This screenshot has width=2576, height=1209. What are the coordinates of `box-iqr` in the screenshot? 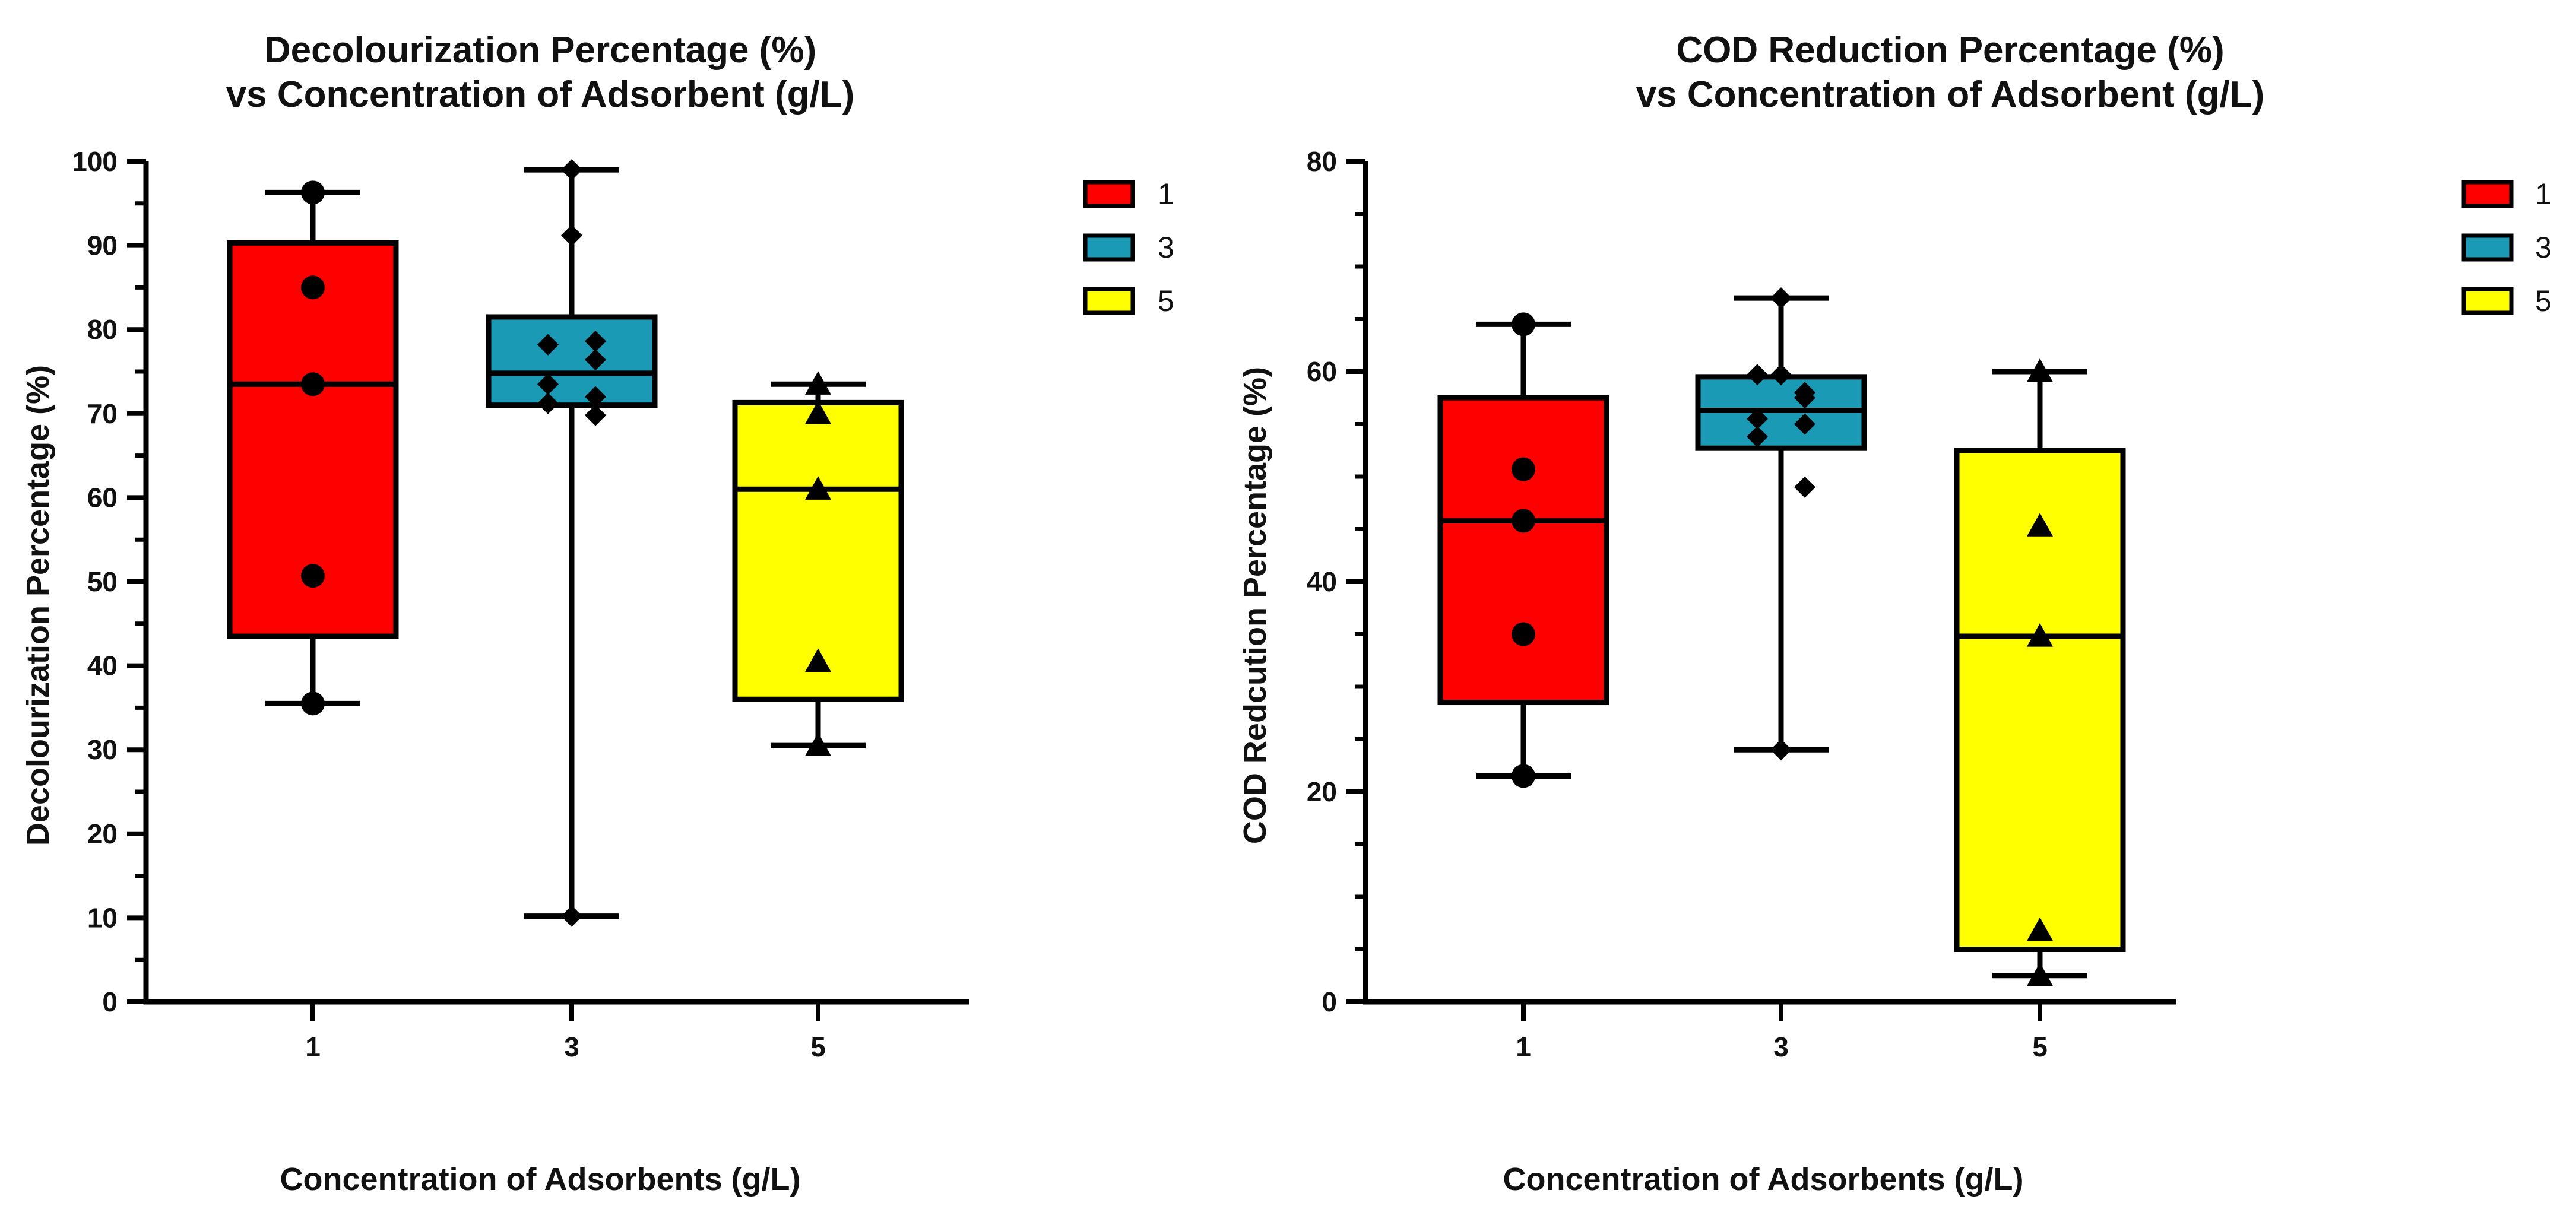 It's located at (572, 361).